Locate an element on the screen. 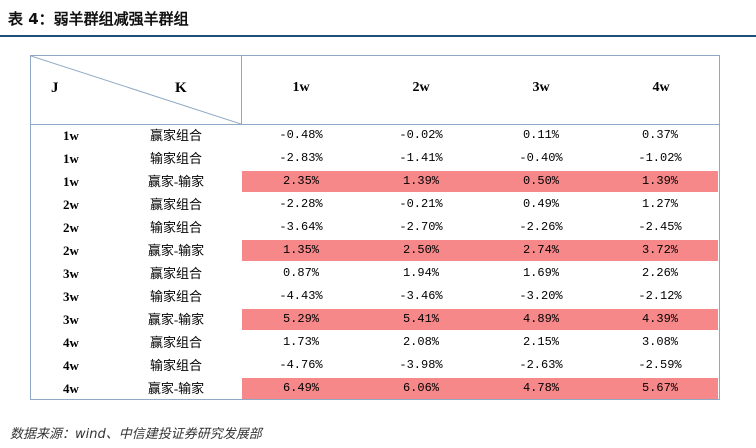 The height and width of the screenshot is (448, 756). value-cell: -2.83% is located at coordinates (301, 158).